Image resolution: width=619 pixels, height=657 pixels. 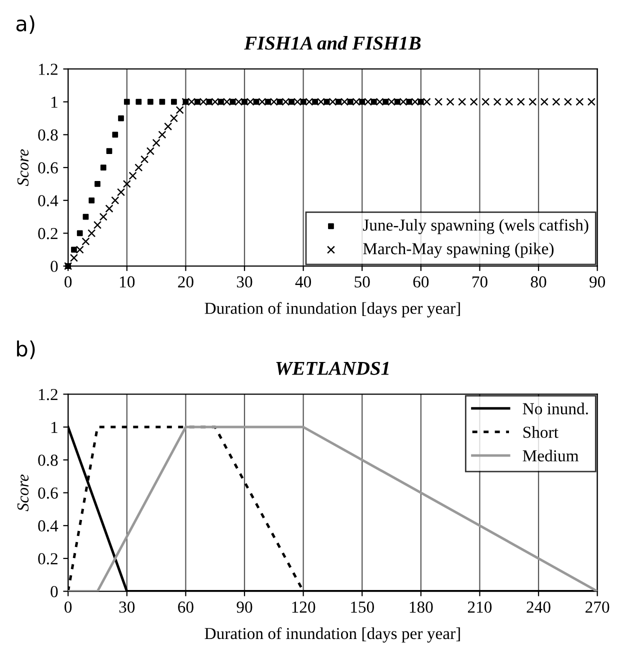 What do you see at coordinates (480, 282) in the screenshot?
I see `x-tick-label: 70` at bounding box center [480, 282].